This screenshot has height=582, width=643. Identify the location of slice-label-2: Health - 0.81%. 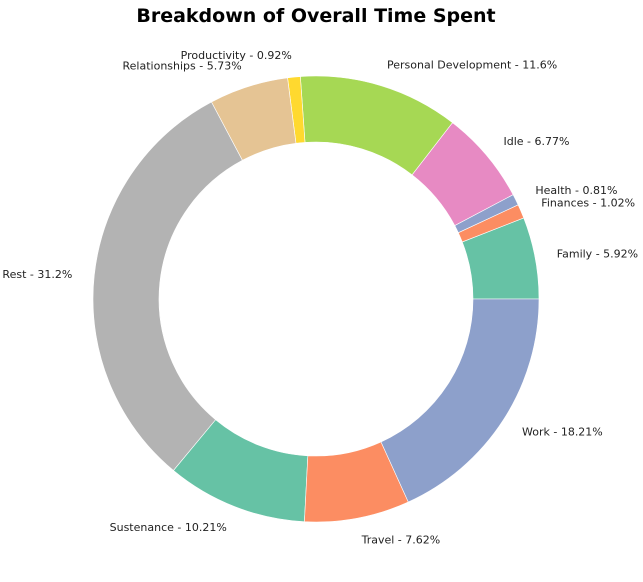
(576, 190).